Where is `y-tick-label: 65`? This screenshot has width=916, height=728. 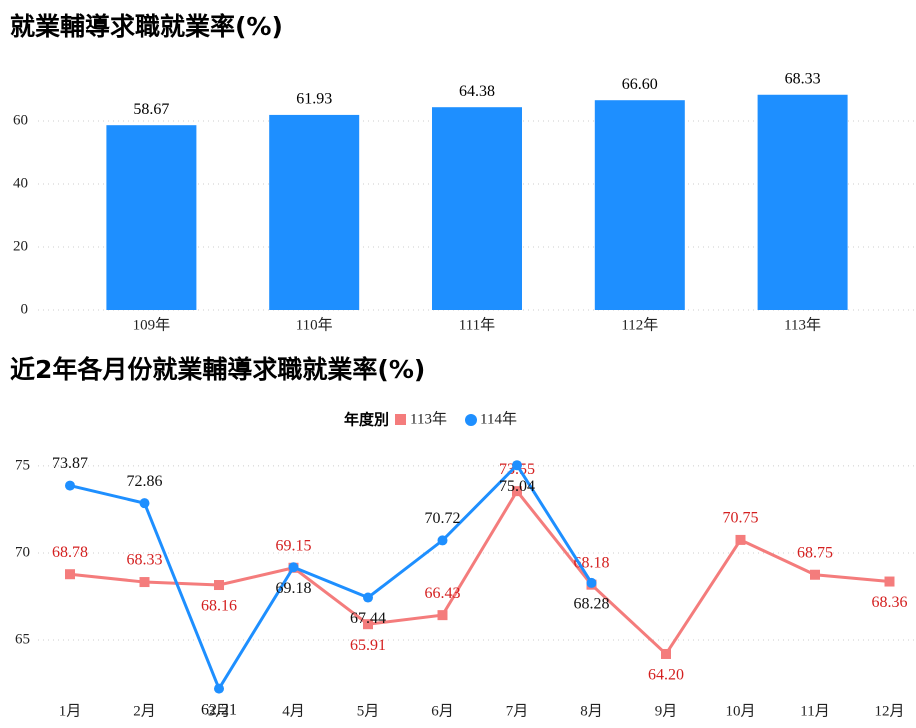
y-tick-label: 65 is located at coordinates (22, 639).